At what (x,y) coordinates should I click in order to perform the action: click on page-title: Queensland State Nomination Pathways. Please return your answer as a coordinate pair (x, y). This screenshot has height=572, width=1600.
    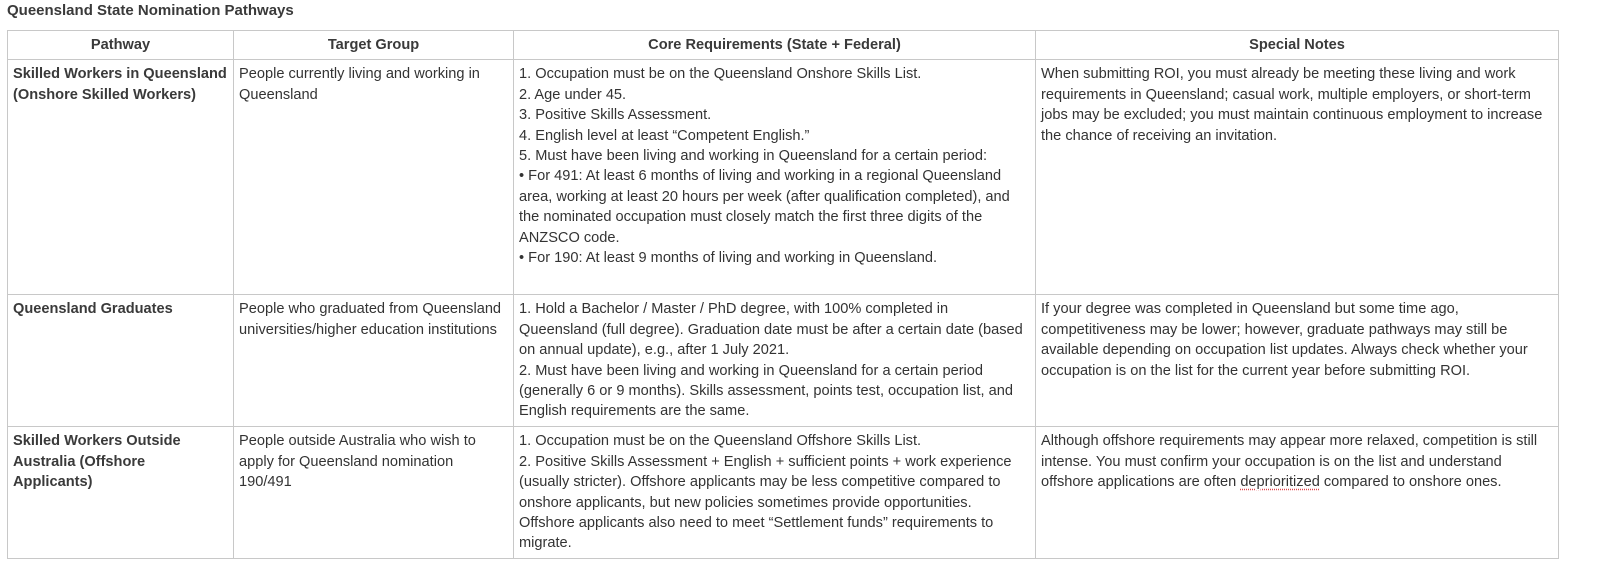
    Looking at the image, I should click on (150, 10).